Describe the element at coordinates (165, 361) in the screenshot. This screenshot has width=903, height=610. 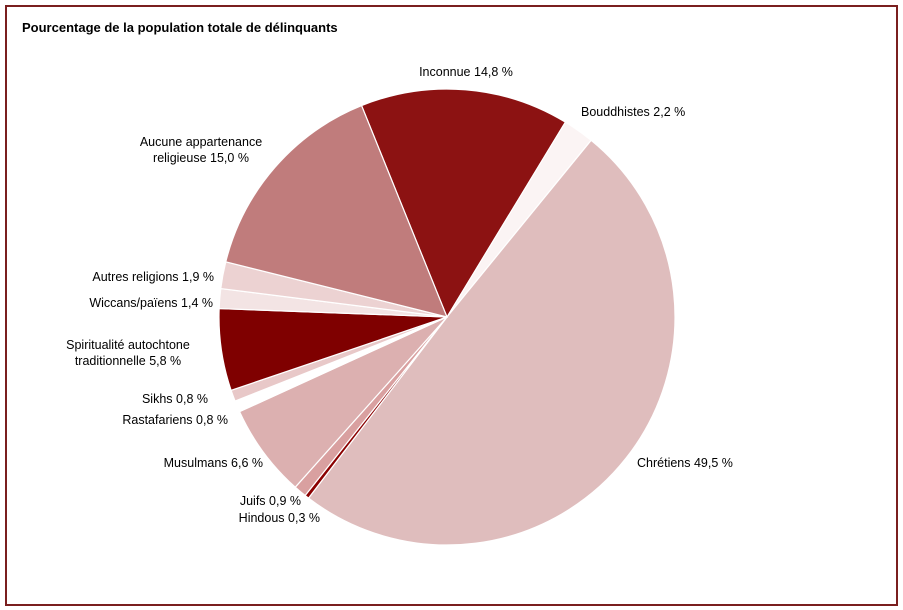
I see `slice-value: 5,8 %` at that location.